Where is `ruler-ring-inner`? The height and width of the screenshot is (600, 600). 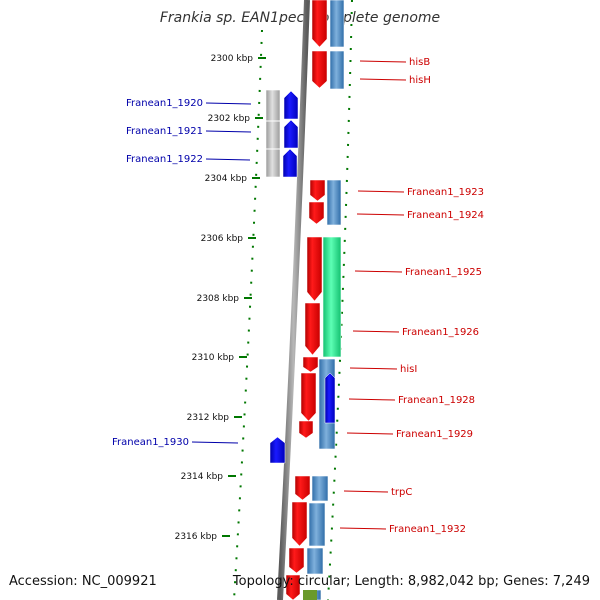 ruler-ring-inner is located at coordinates (248, 314).